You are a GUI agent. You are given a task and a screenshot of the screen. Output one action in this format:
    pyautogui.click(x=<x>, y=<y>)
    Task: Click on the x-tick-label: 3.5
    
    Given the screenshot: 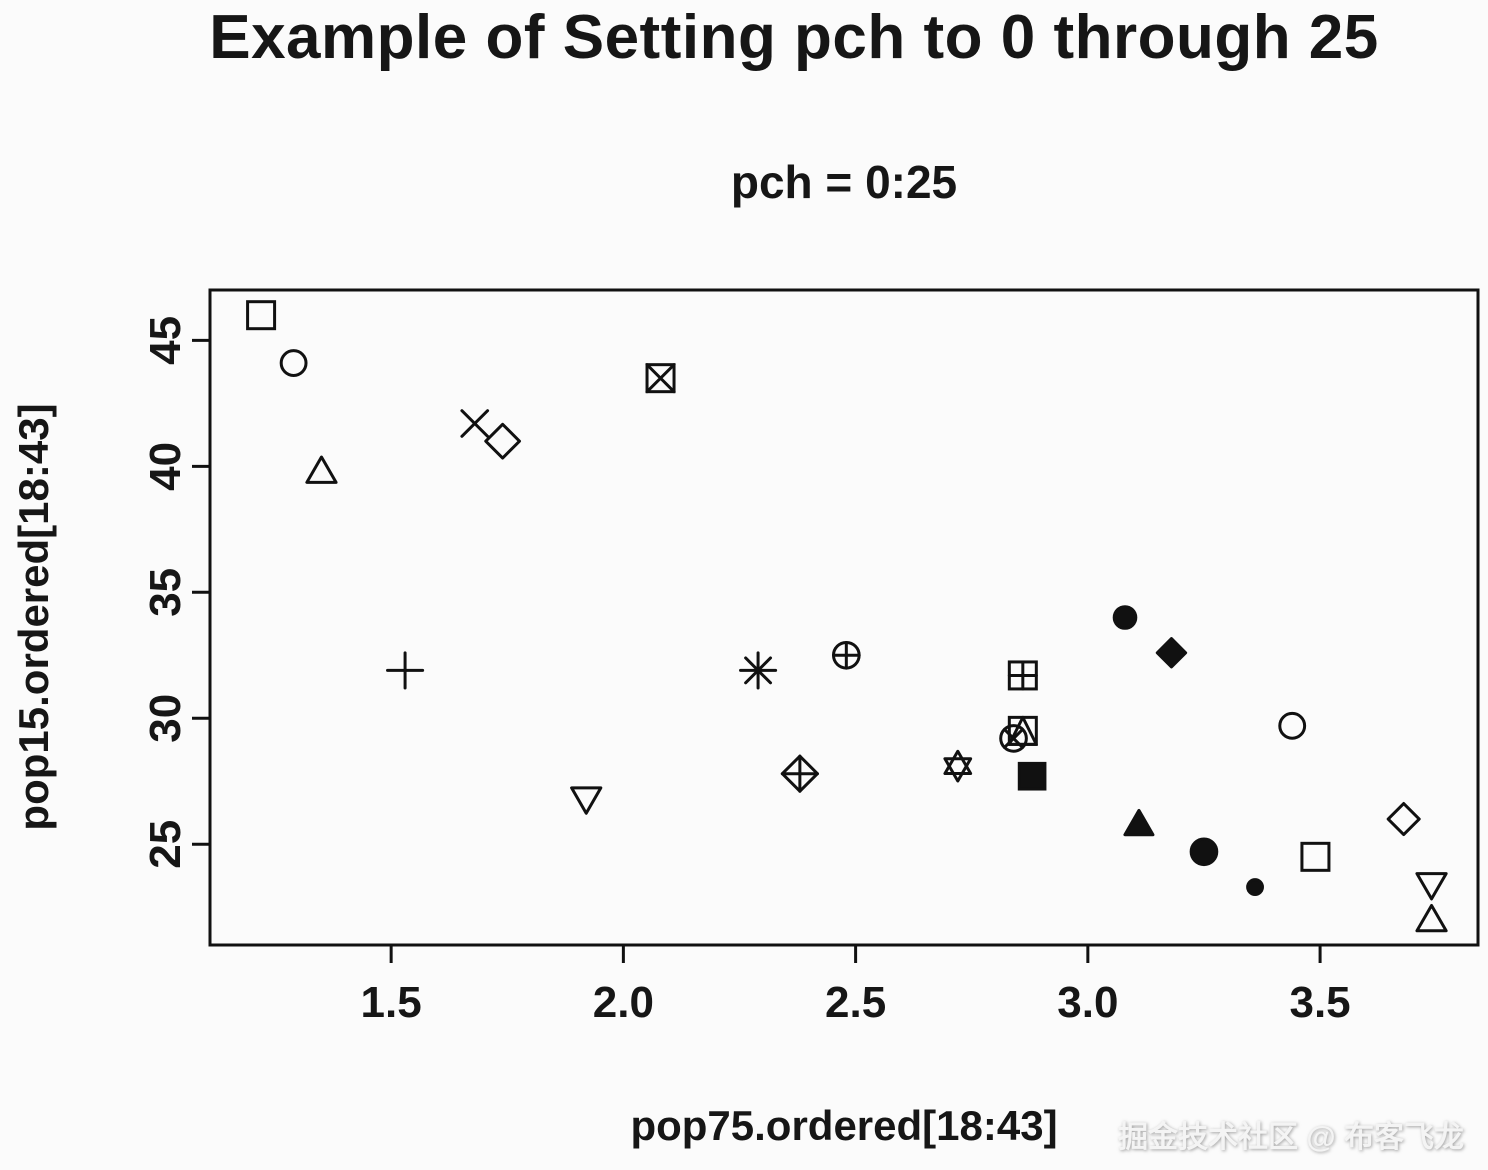 What is the action you would take?
    pyautogui.click(x=1319, y=1002)
    